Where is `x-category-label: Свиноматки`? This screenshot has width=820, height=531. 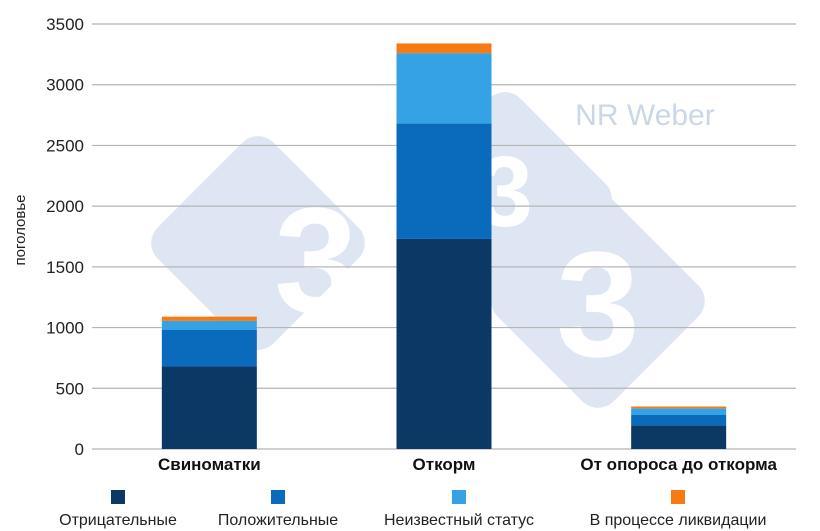
x-category-label: Свиноматки is located at coordinates (209, 464).